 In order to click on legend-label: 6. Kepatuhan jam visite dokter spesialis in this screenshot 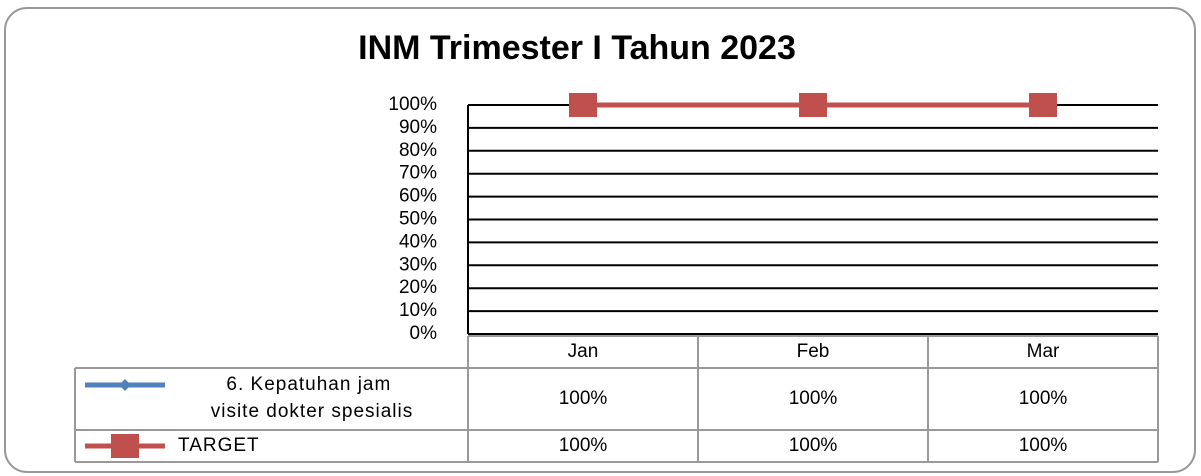, I will do `click(312, 398)`.